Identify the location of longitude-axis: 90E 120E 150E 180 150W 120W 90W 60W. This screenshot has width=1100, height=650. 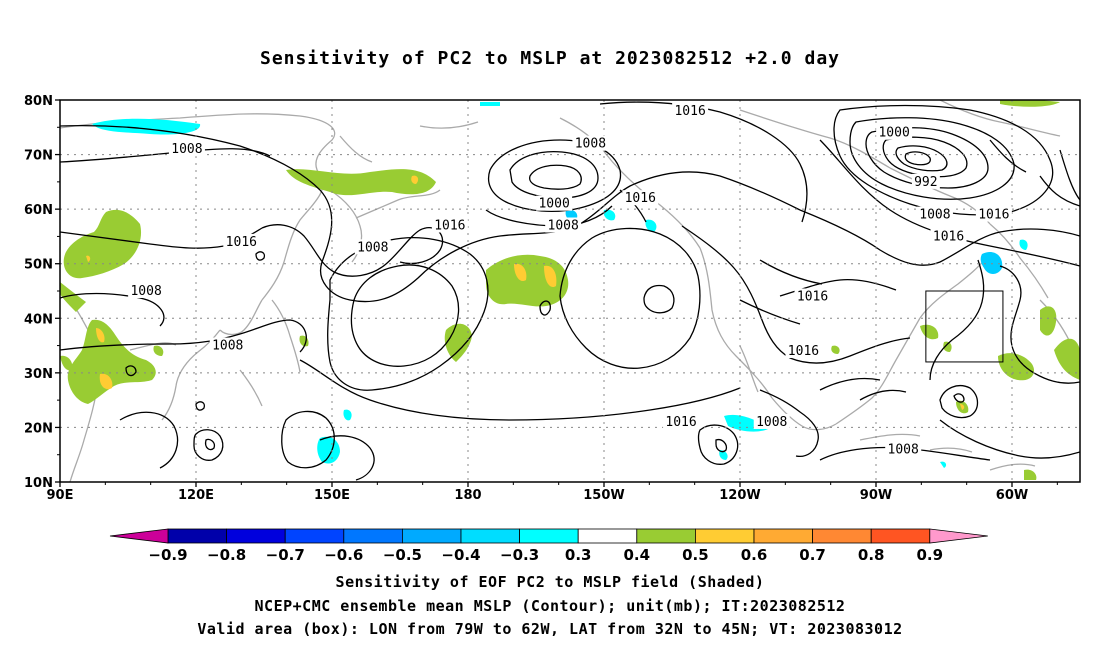
(552, 492).